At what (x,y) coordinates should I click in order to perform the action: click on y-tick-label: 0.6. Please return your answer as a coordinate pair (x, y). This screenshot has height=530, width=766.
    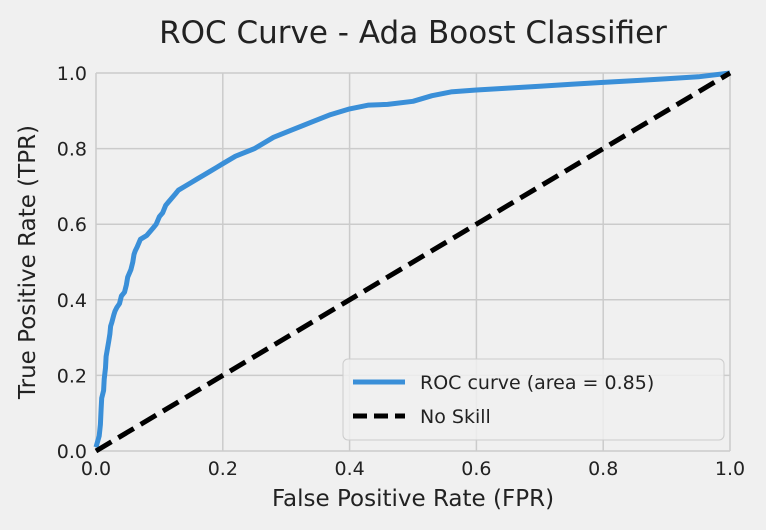
    Looking at the image, I should click on (72, 225).